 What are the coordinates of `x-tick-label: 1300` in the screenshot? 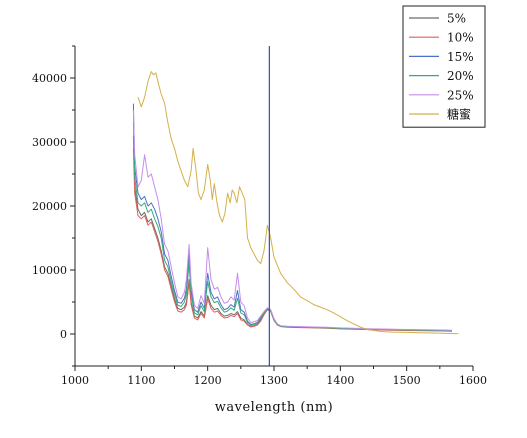 It's located at (274, 380).